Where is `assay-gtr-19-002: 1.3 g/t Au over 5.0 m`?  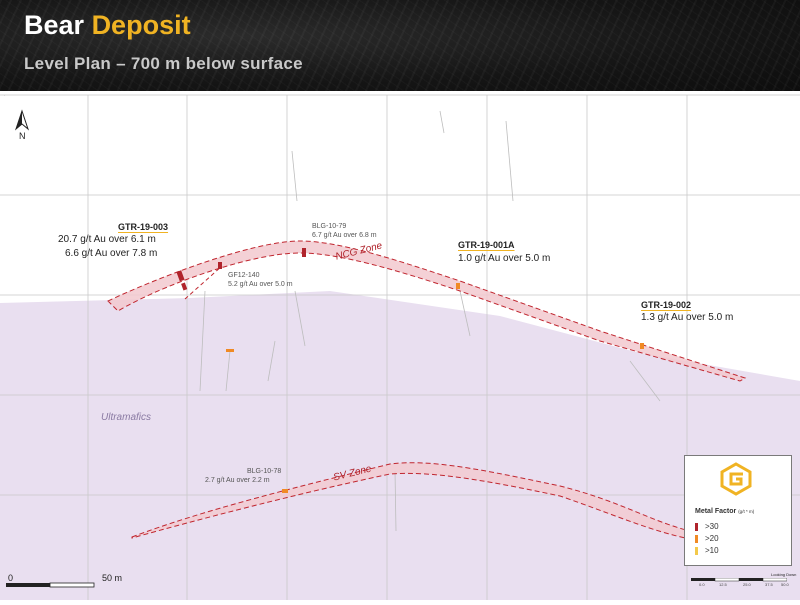 assay-gtr-19-002: 1.3 g/t Au over 5.0 m is located at coordinates (687, 317).